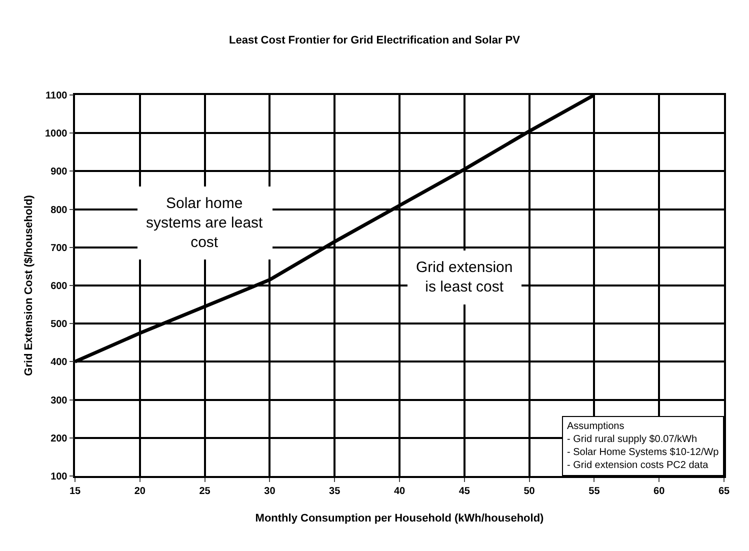  I want to click on x-axis-title: Monthly Consumption per Household (kWh/household), so click(399, 518).